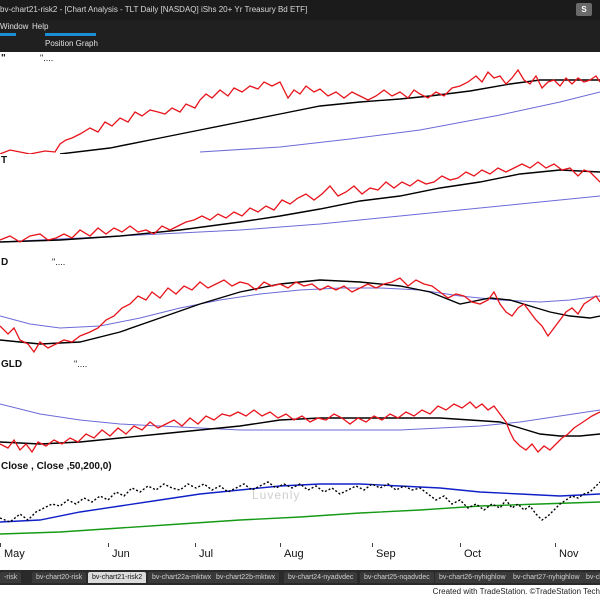 The width and height of the screenshot is (600, 600). What do you see at coordinates (473, 554) in the screenshot?
I see `month-label: Oct` at bounding box center [473, 554].